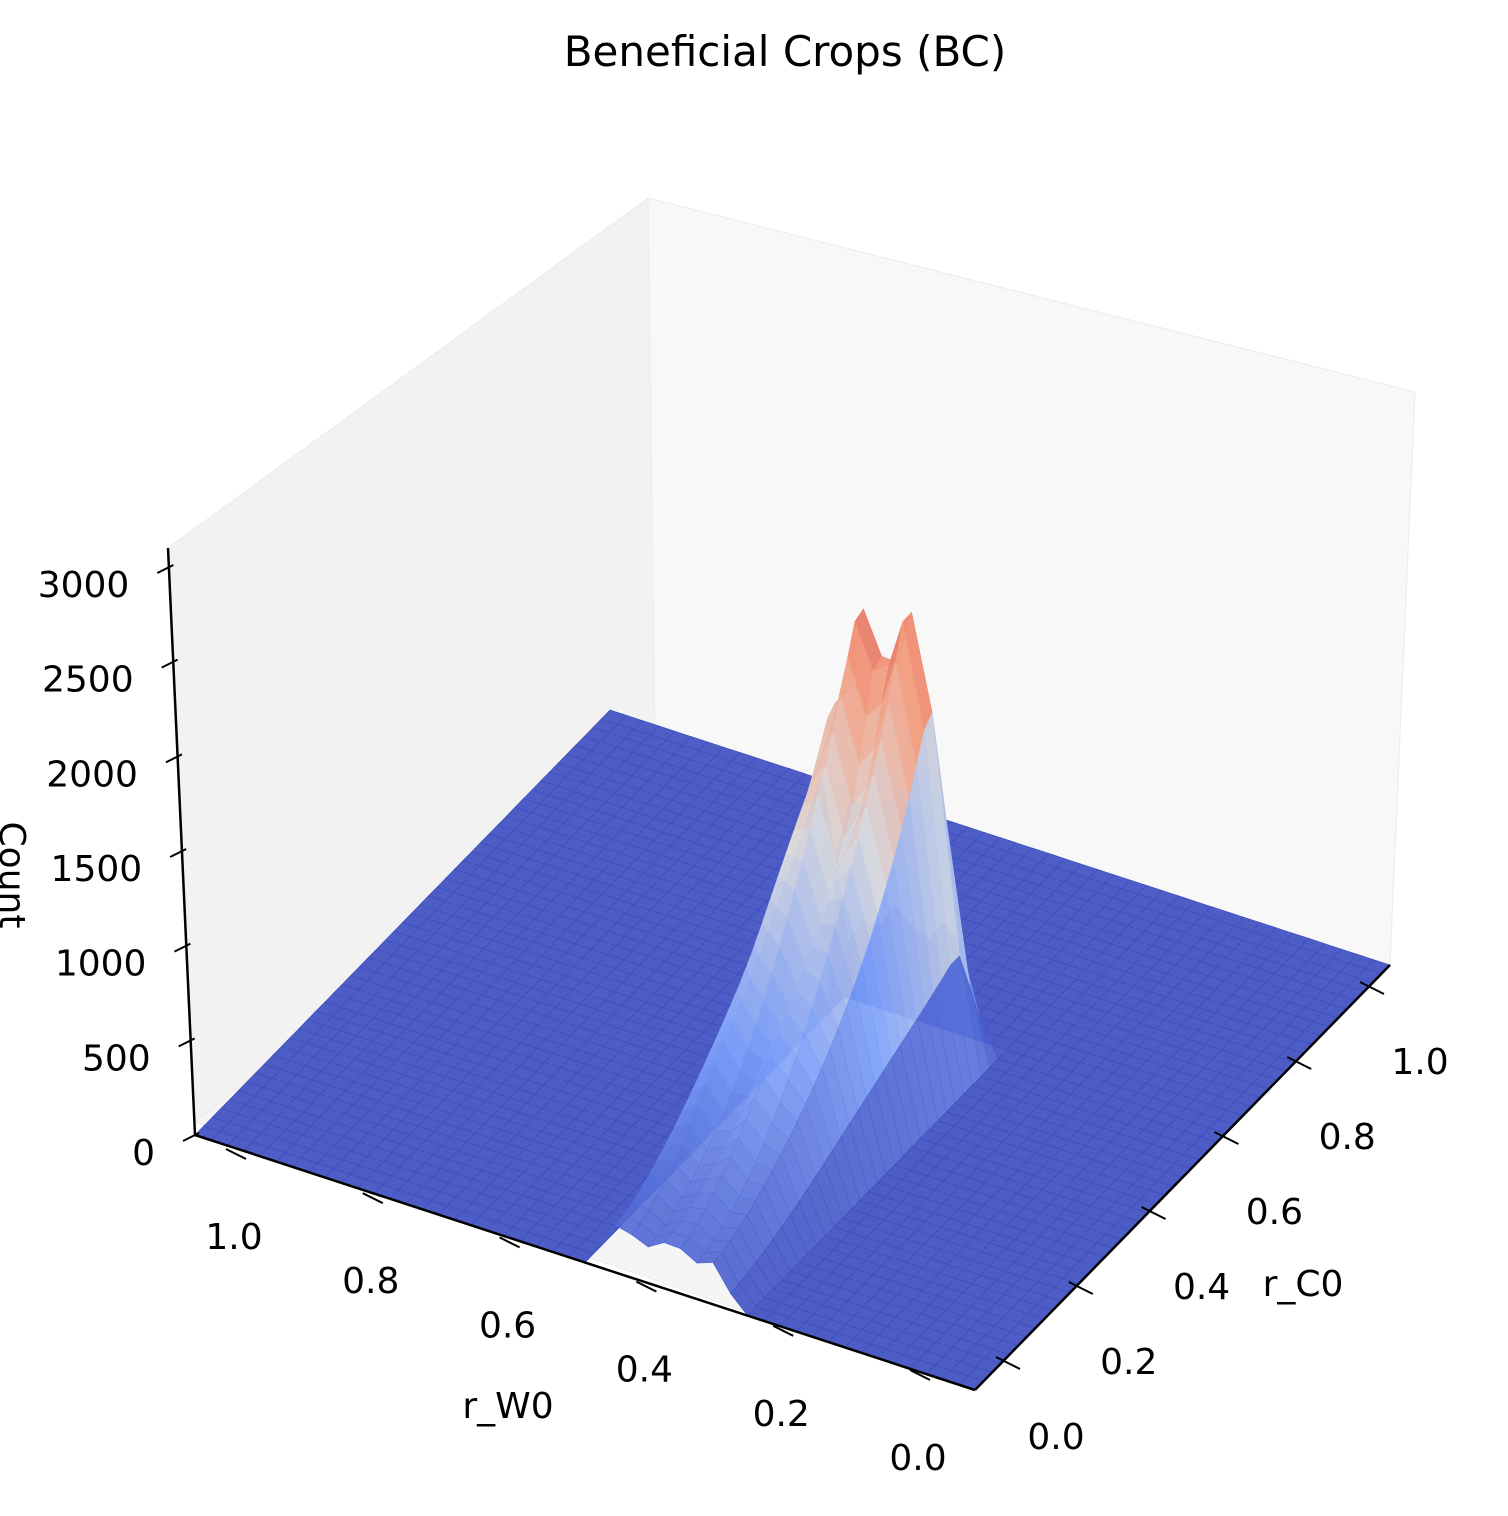  I want to click on y-tick-label: 0.8, so click(1347, 1137).